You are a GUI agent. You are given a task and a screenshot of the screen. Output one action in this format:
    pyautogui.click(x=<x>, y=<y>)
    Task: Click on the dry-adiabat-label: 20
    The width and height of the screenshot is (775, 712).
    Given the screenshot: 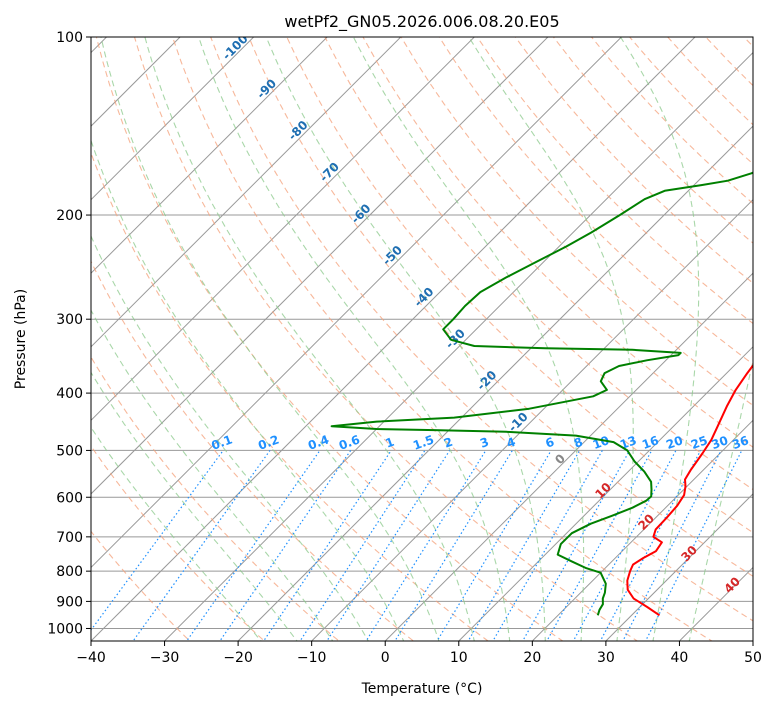 What is the action you would take?
    pyautogui.click(x=646, y=522)
    